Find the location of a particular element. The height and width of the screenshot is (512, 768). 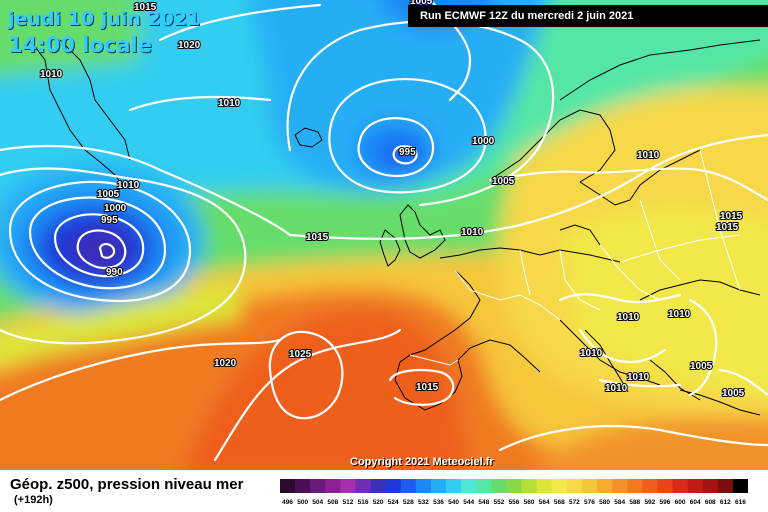

legend-label: 556 is located at coordinates (514, 502).